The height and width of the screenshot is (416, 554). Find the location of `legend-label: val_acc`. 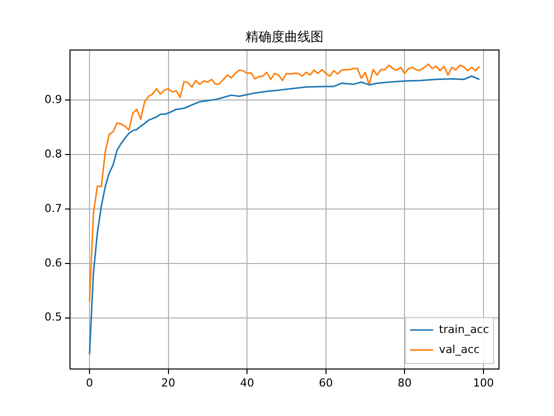

legend-label: val_acc is located at coordinates (459, 349).